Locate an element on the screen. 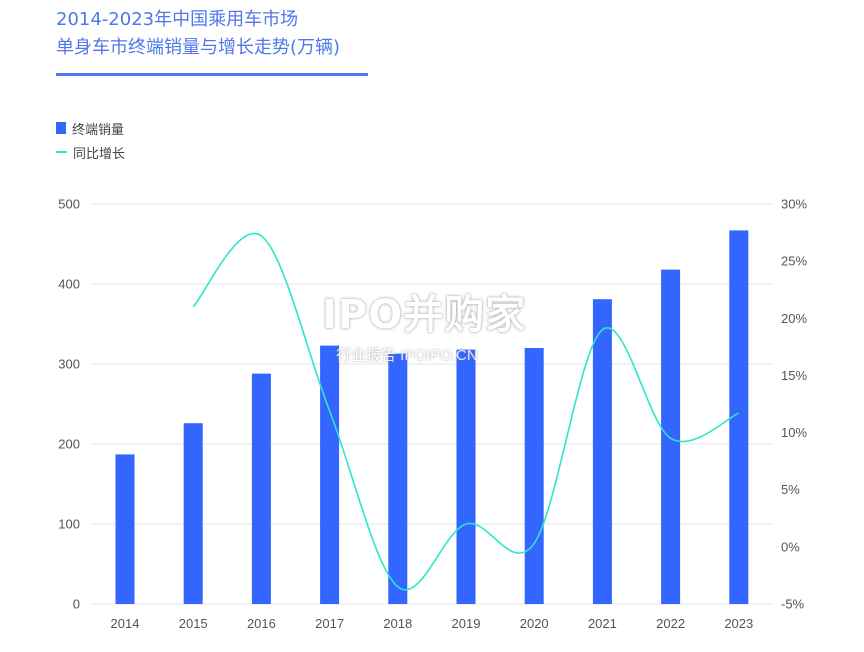  x-tick-label: 2019 is located at coordinates (466, 623).